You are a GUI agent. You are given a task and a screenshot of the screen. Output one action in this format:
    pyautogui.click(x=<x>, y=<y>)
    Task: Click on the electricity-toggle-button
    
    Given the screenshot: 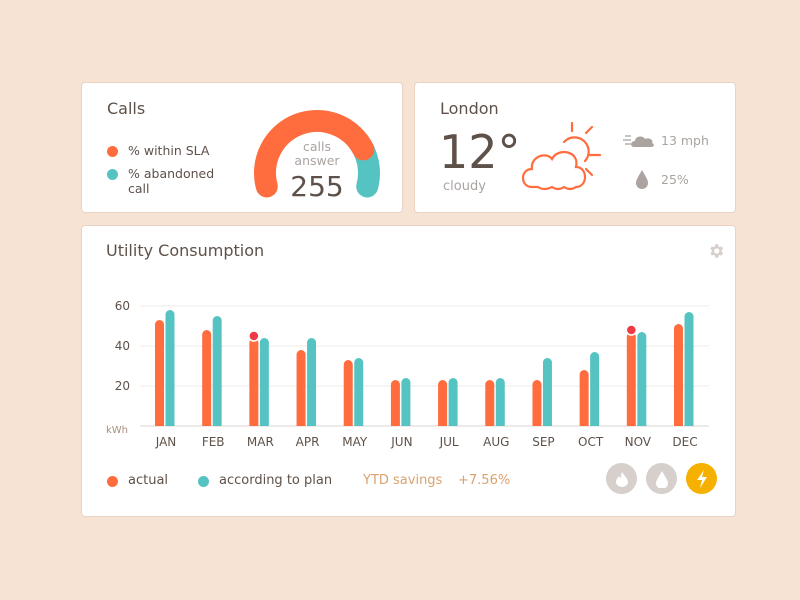 What is the action you would take?
    pyautogui.click(x=701, y=478)
    